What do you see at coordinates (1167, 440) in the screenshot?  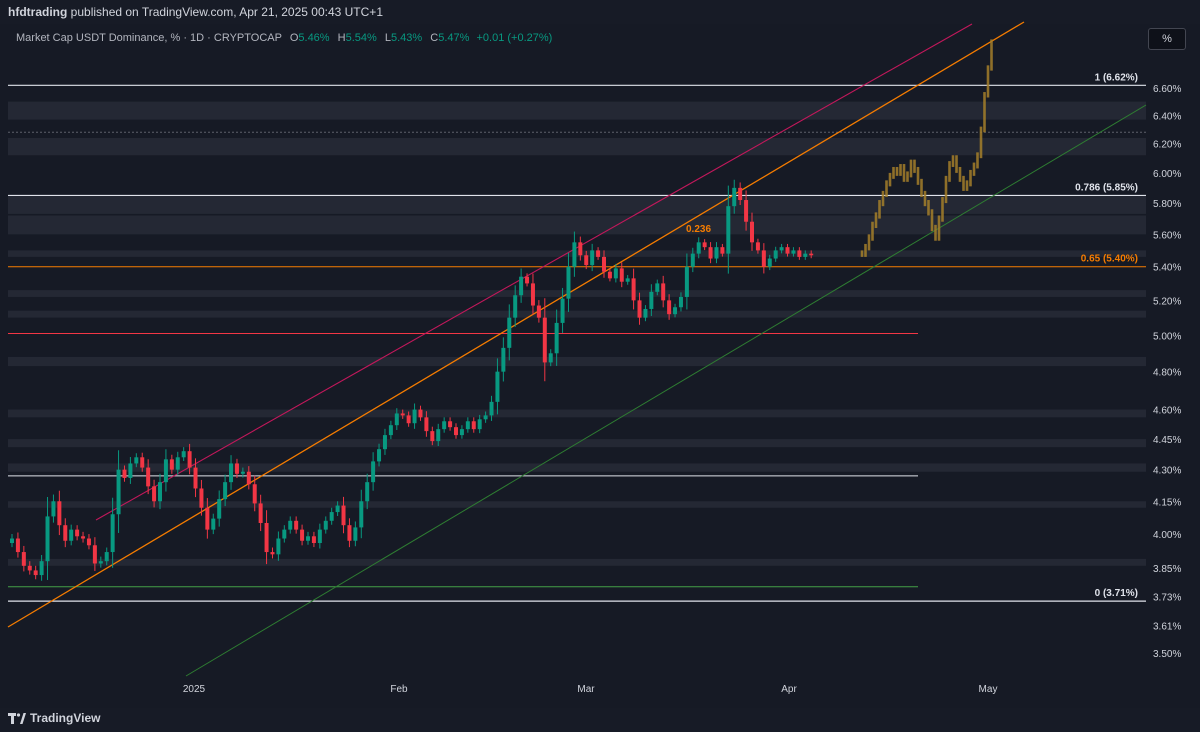 I see `y-tick-label: 4.45%` at bounding box center [1167, 440].